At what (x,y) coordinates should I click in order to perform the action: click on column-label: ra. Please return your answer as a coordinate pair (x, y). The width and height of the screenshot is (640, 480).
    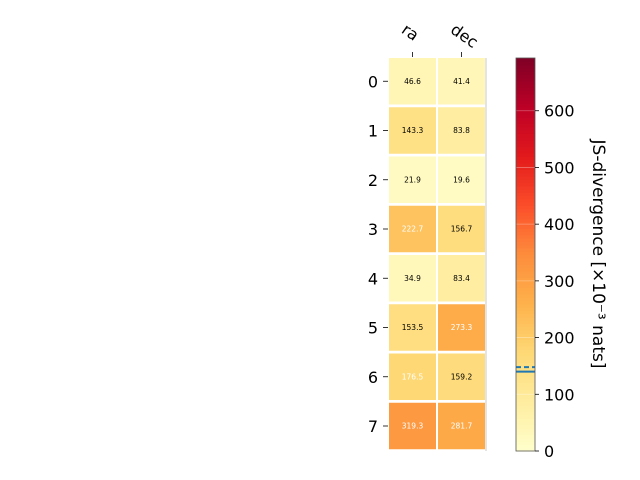
    Looking at the image, I should click on (410, 32).